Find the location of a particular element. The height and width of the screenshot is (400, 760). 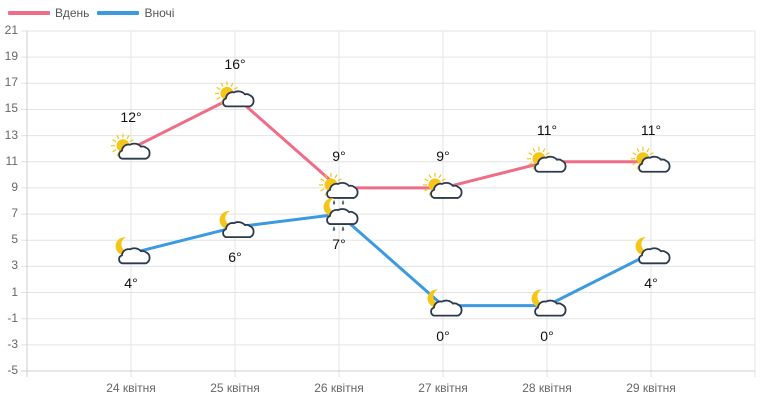

legend-item-night: Вночі is located at coordinates (135, 13).